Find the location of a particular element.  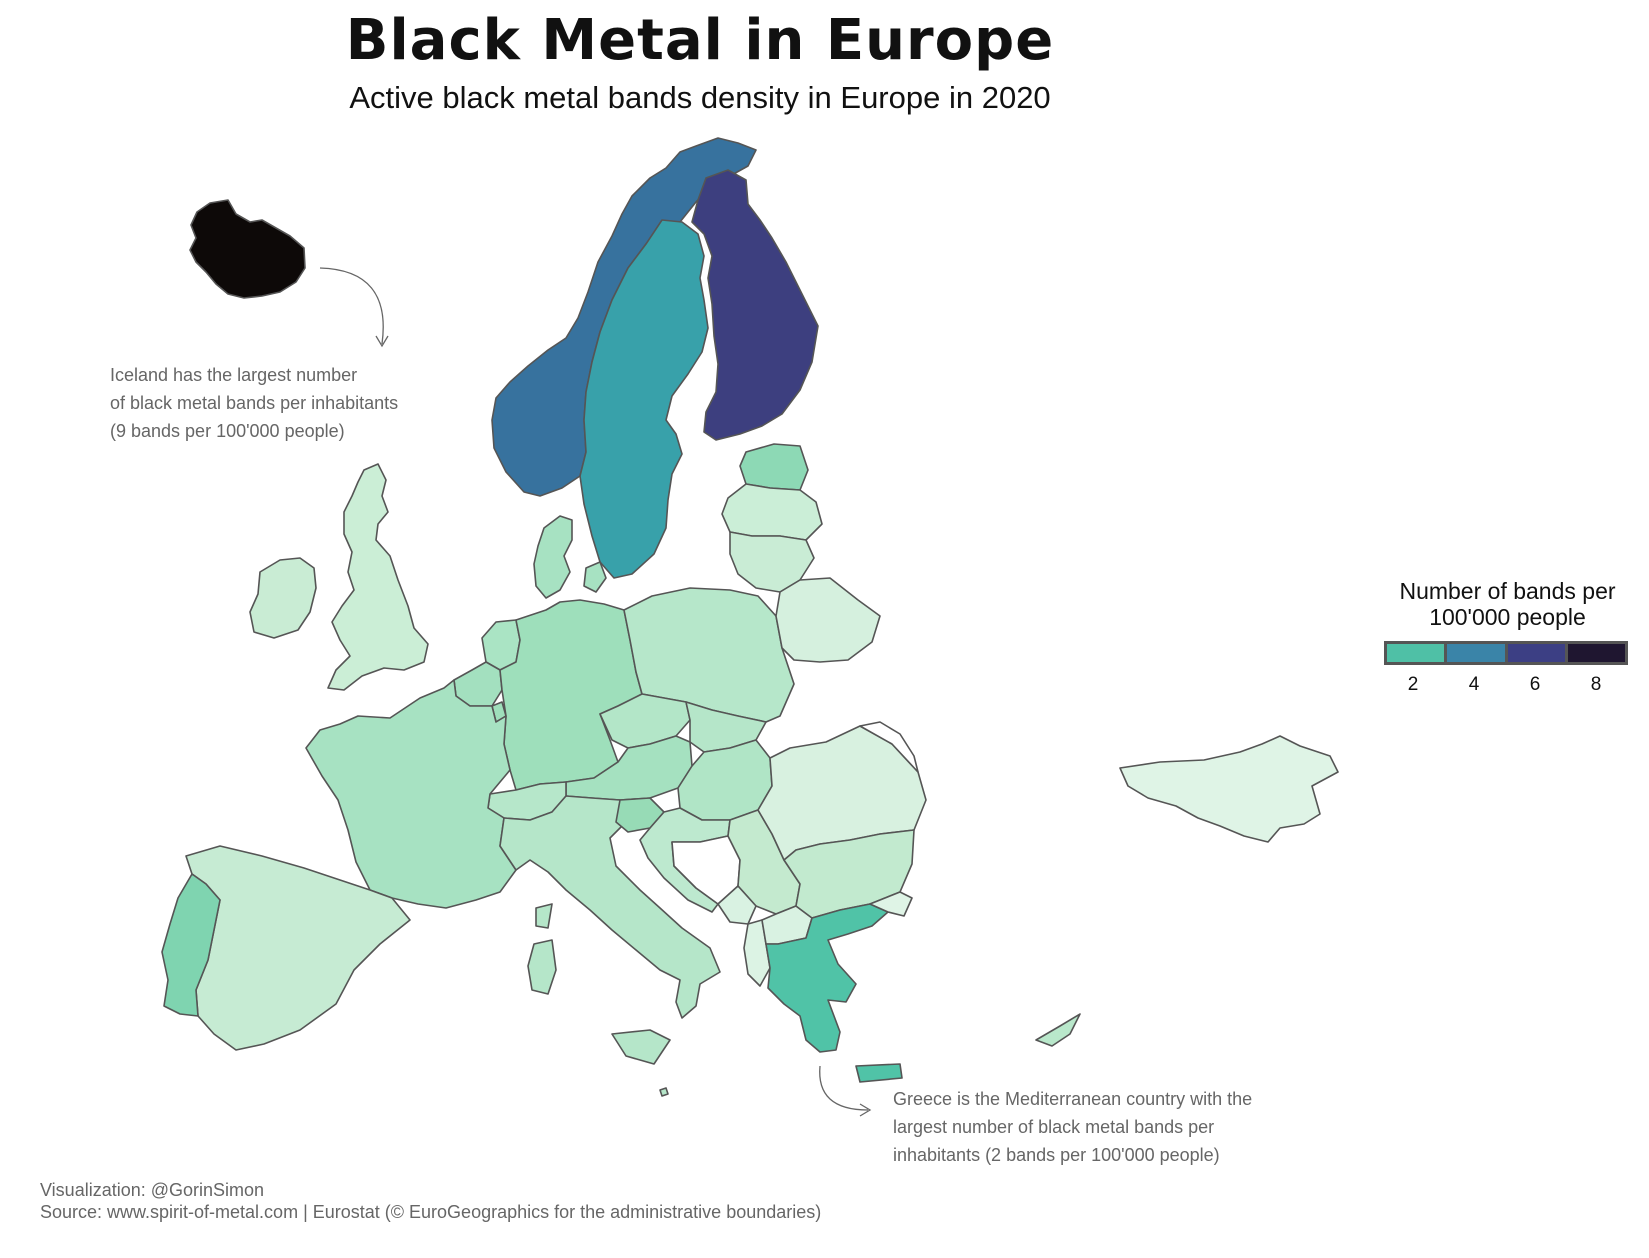

country-malta is located at coordinates (664, 1092).